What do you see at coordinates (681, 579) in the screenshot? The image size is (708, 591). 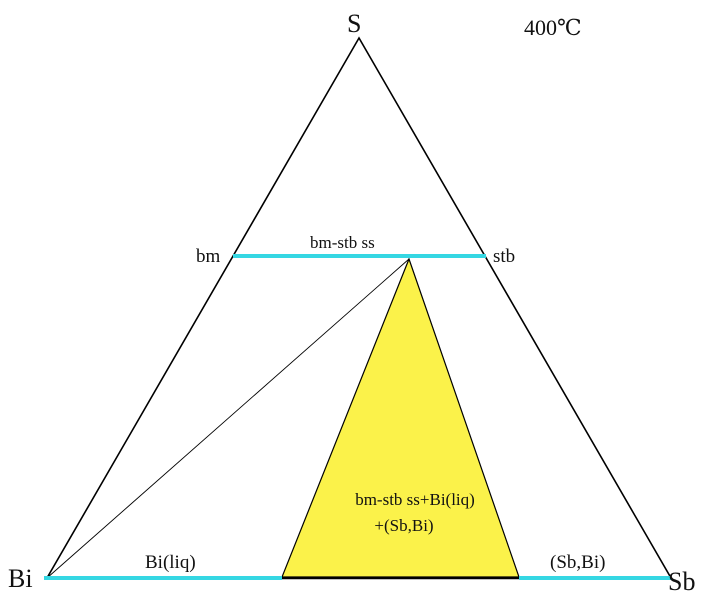 I see `vertex-label-sb: Sb` at bounding box center [681, 579].